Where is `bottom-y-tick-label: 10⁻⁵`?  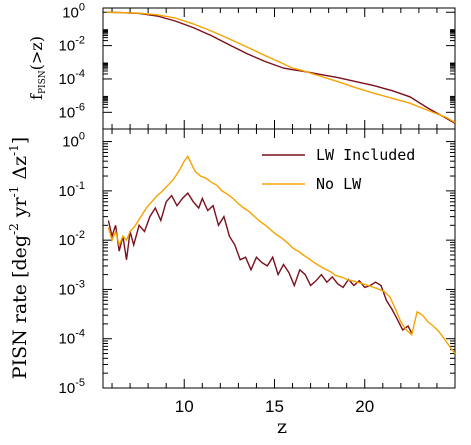 bottom-y-tick-label: 10⁻⁵ is located at coordinates (72, 387).